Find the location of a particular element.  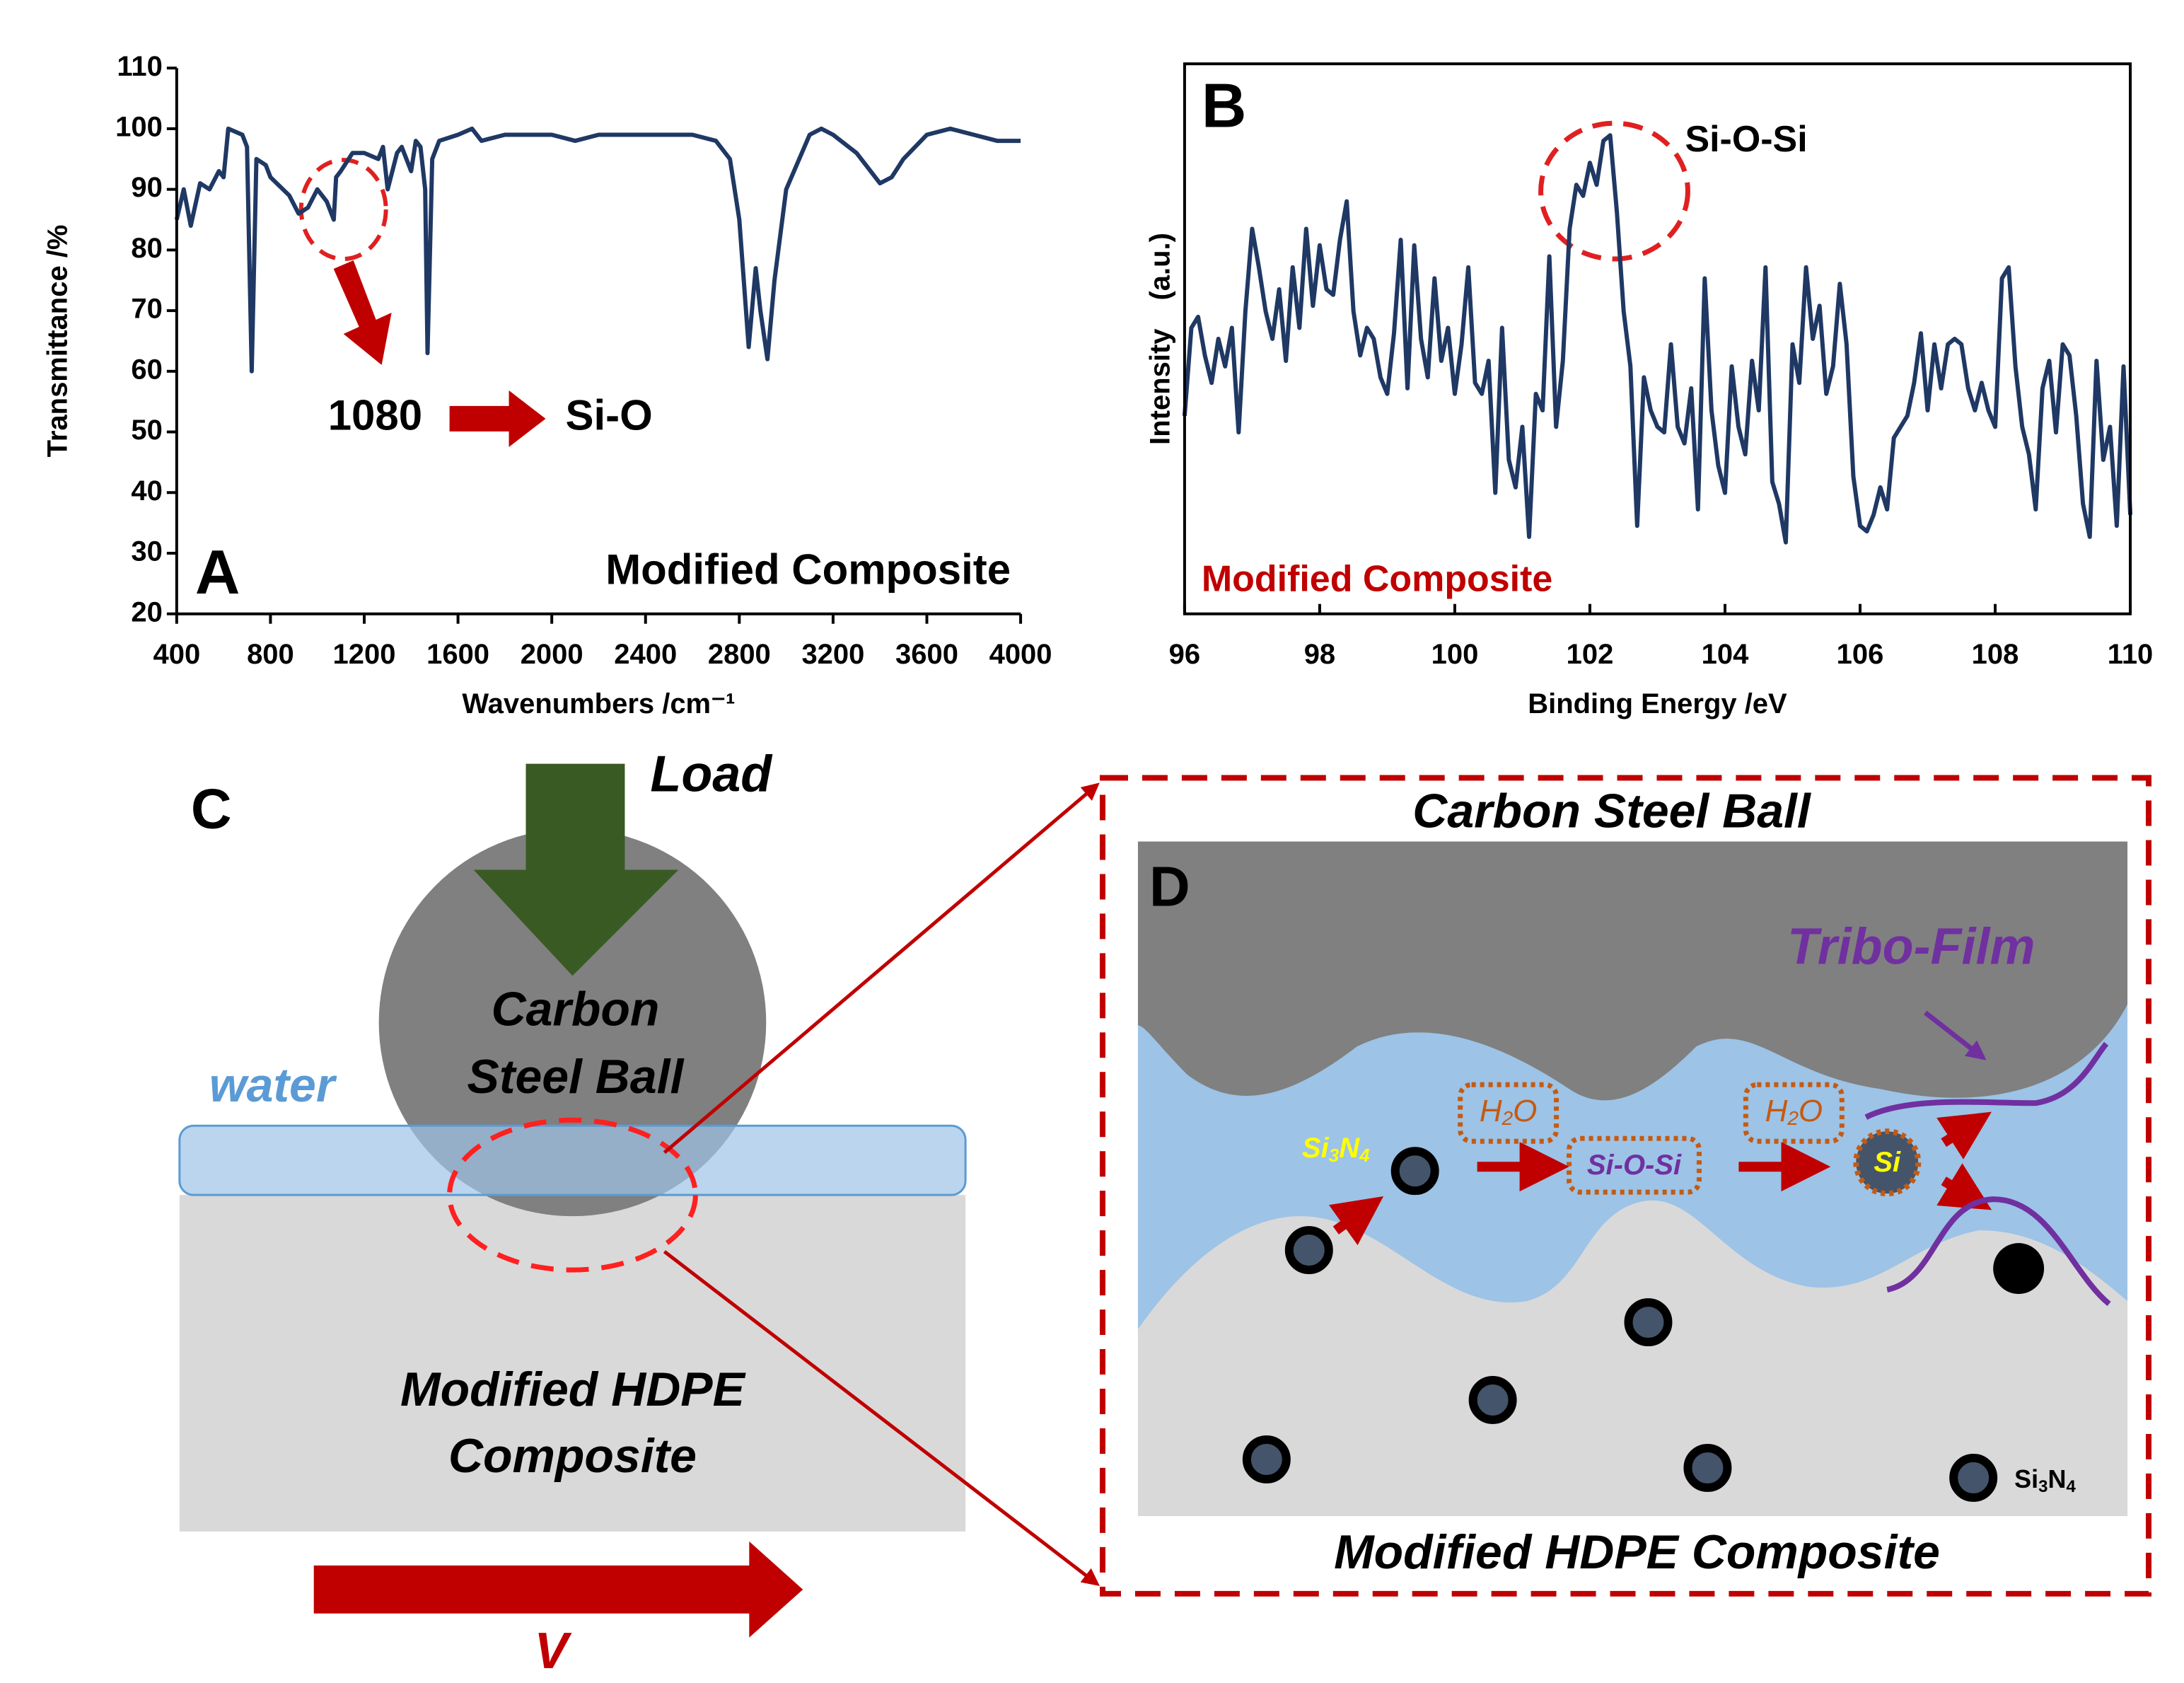

x-tick-label: 2400 is located at coordinates (645, 654).